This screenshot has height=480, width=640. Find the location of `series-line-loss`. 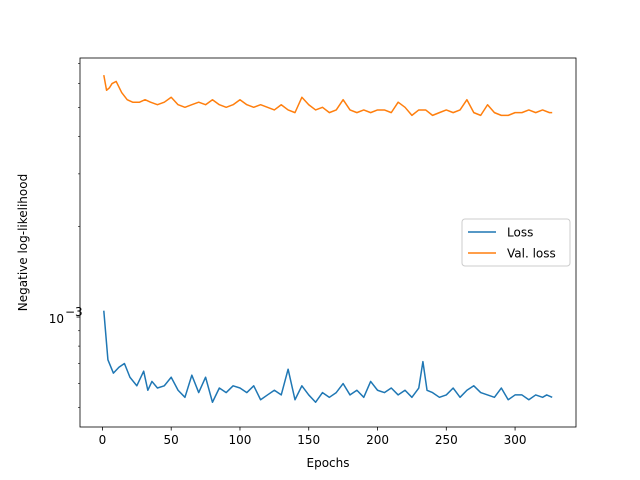

series-line-loss is located at coordinates (328, 356).